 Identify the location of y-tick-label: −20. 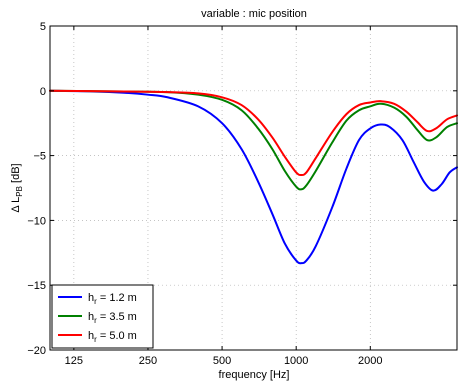
(36, 351).